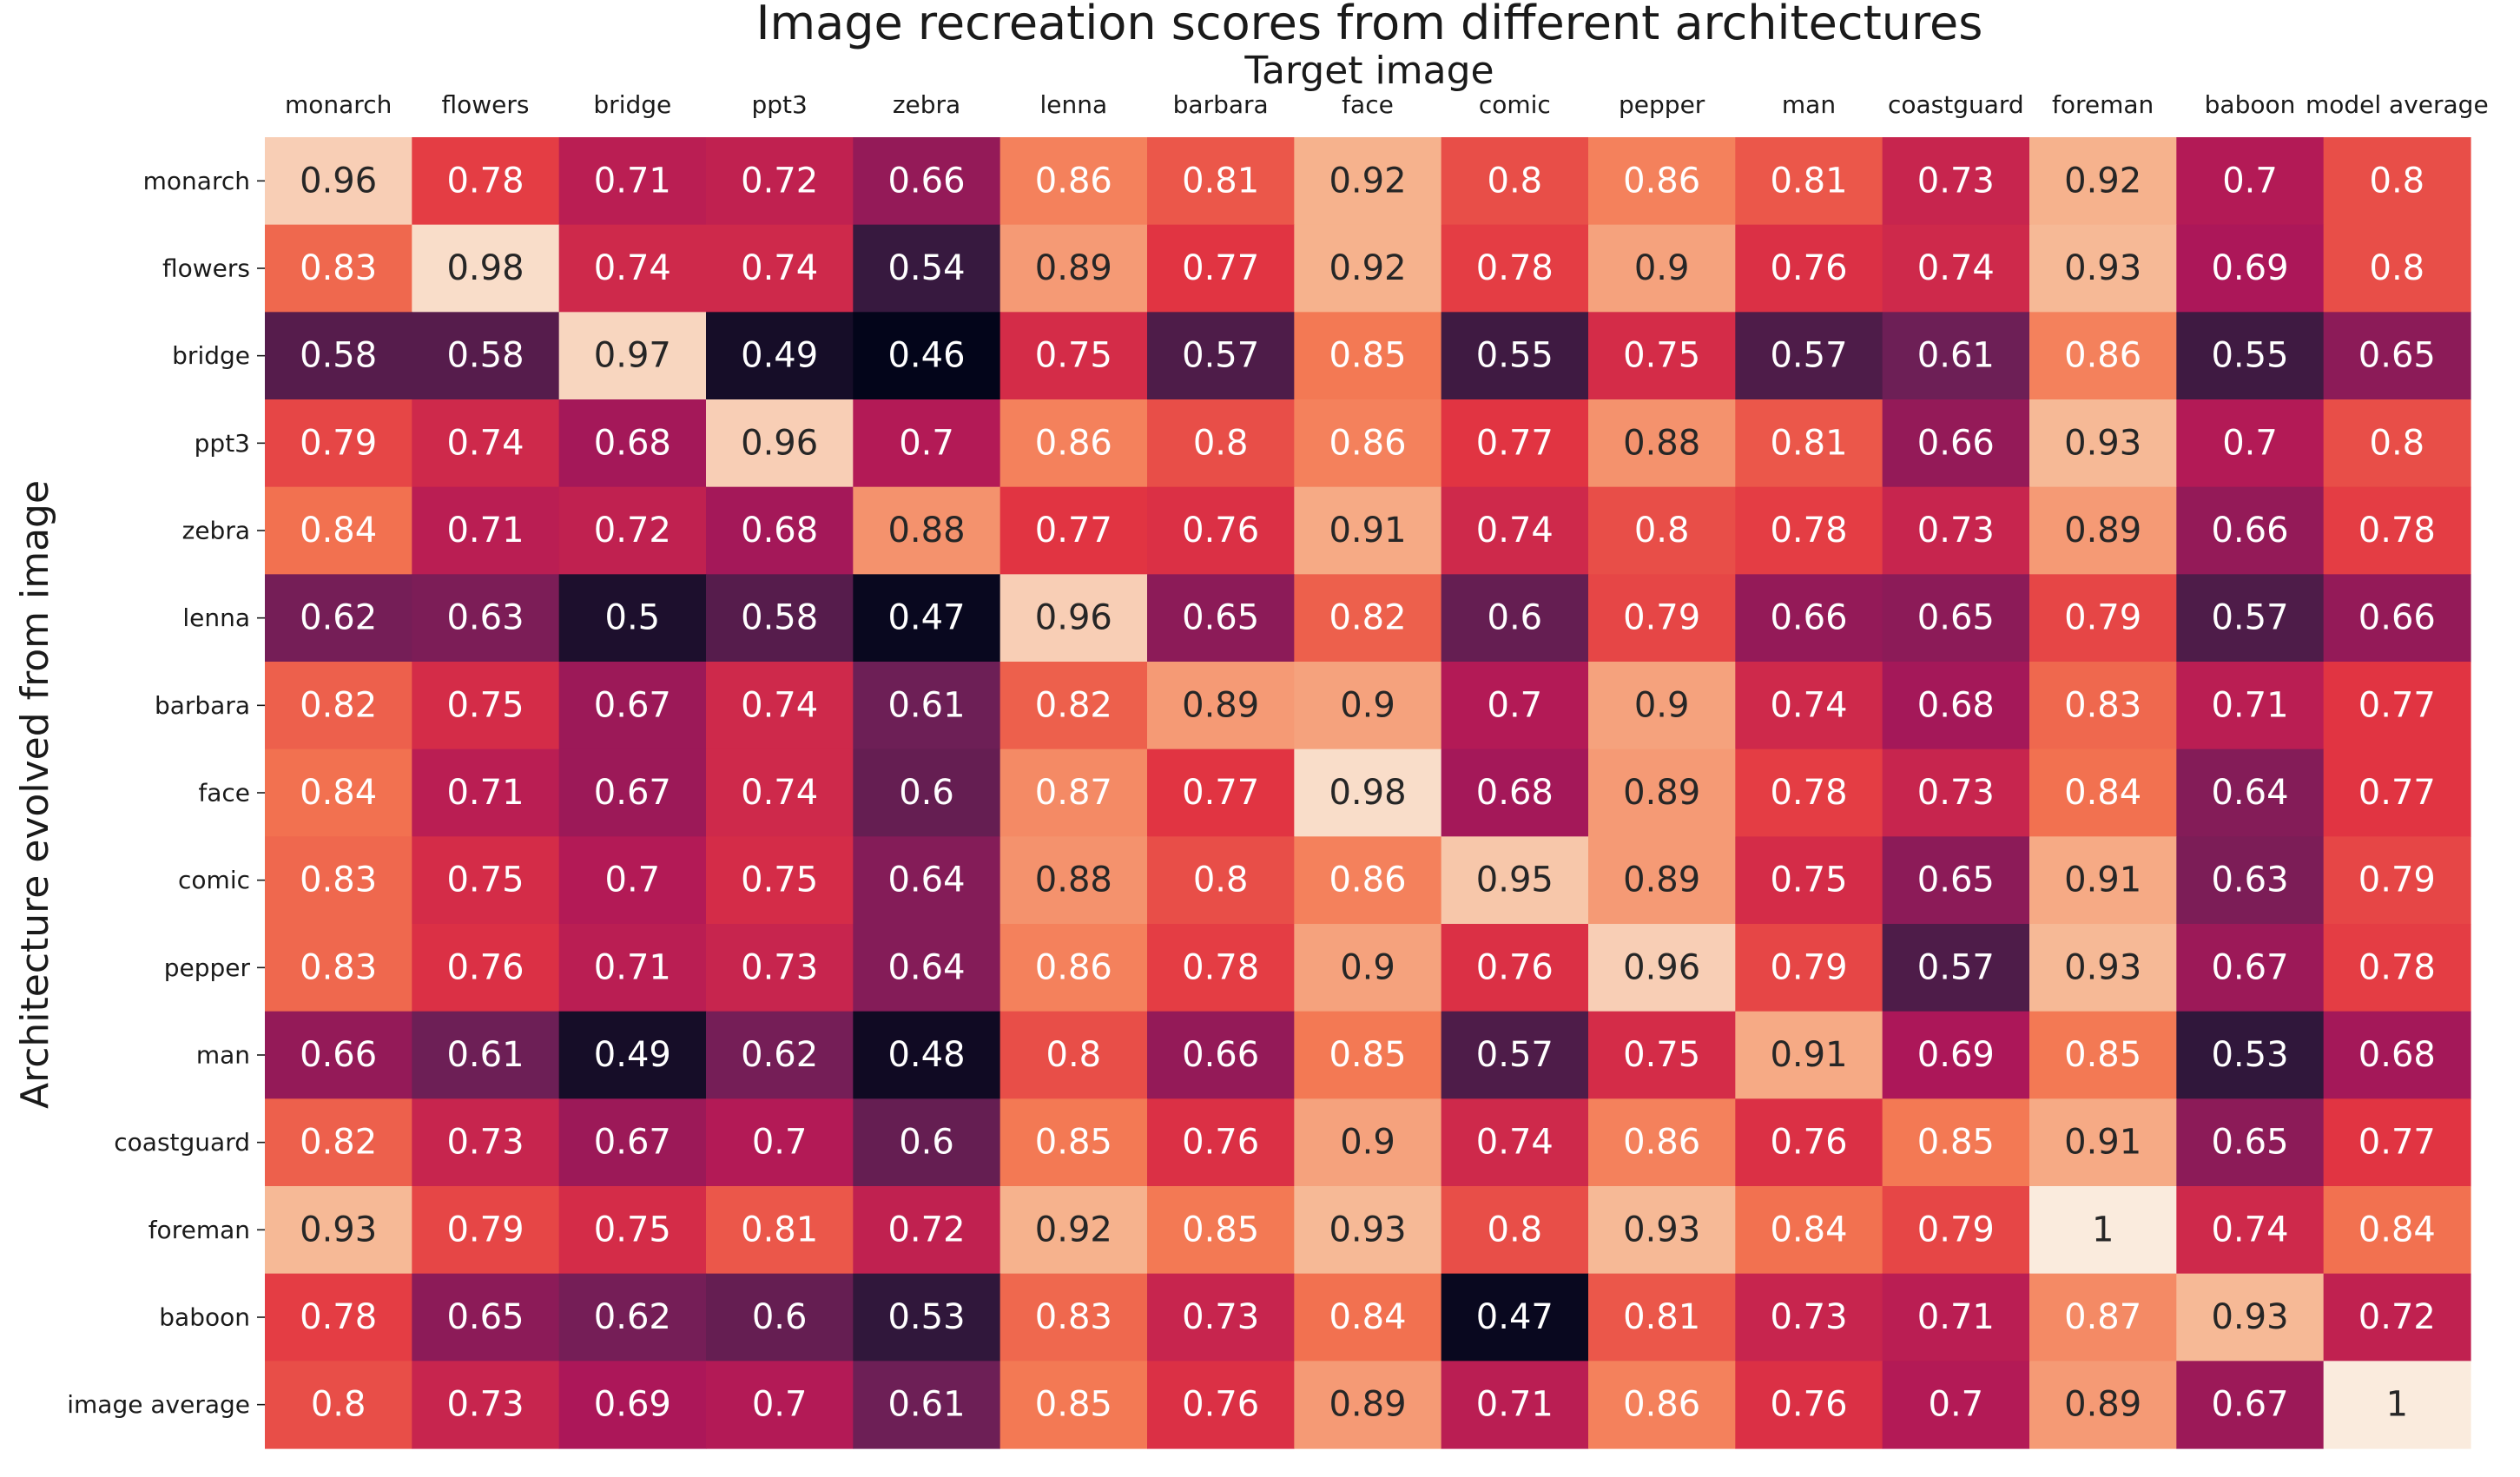  I want to click on x-tick-label: model average, so click(2397, 104).